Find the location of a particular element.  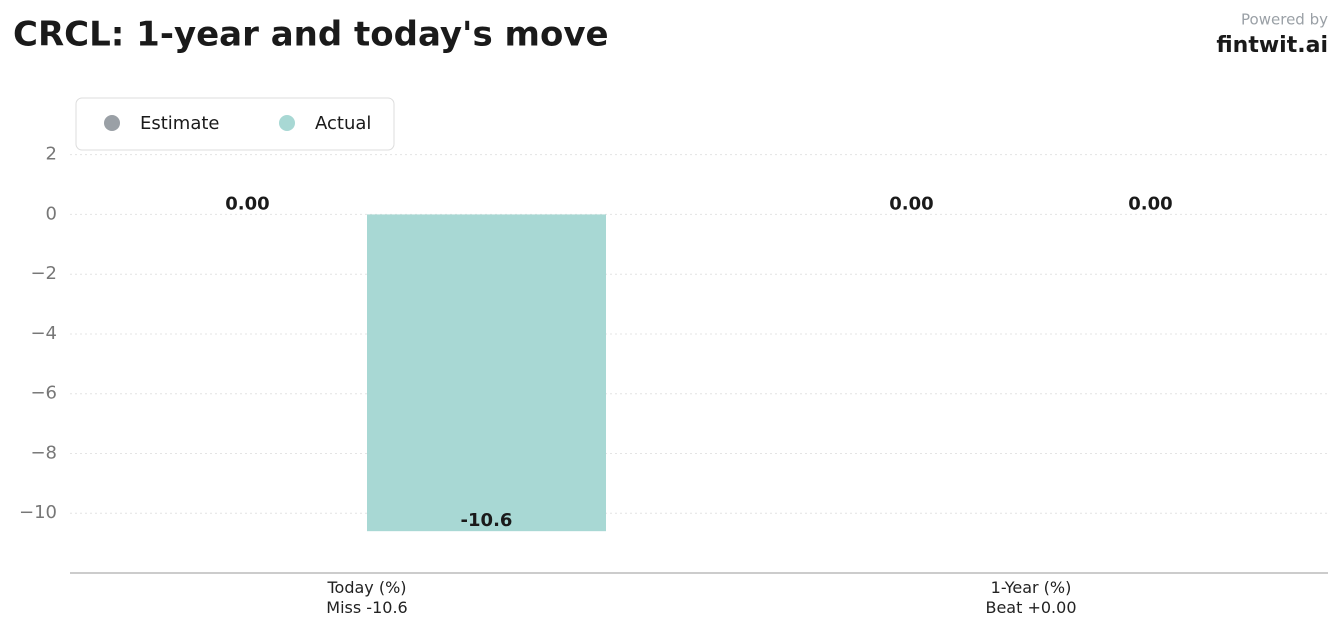

x-tick-label: Today (%) Miss -10.6 is located at coordinates (367, 597).